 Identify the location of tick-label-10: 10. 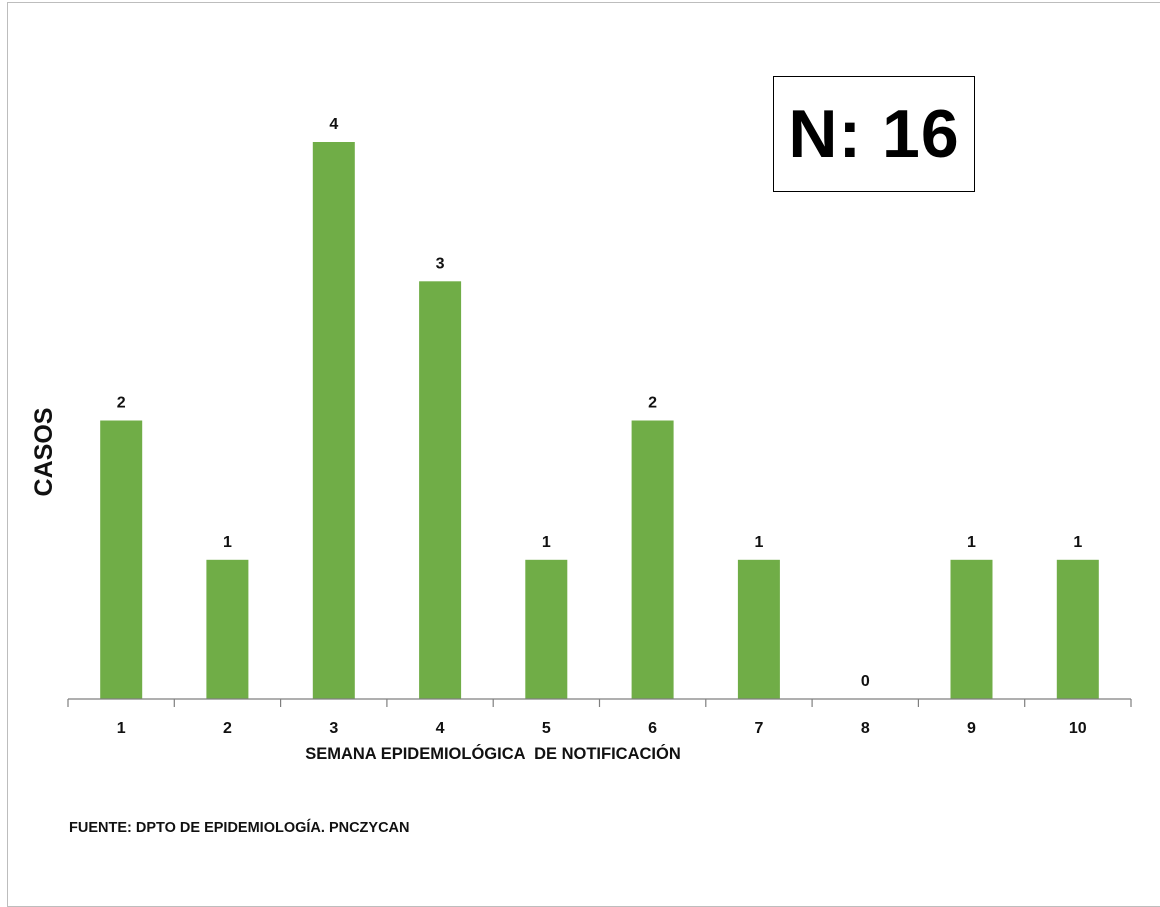
(1078, 728).